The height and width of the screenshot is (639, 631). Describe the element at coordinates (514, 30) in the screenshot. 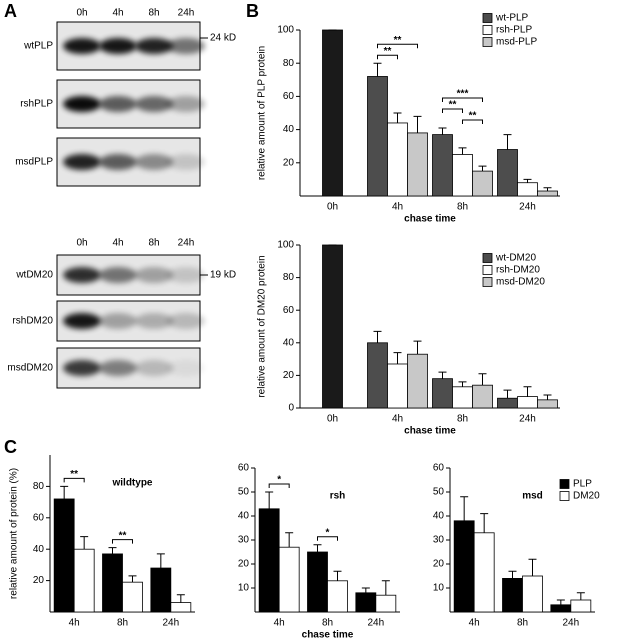

I see `legend-label: rsh-PLP` at that location.